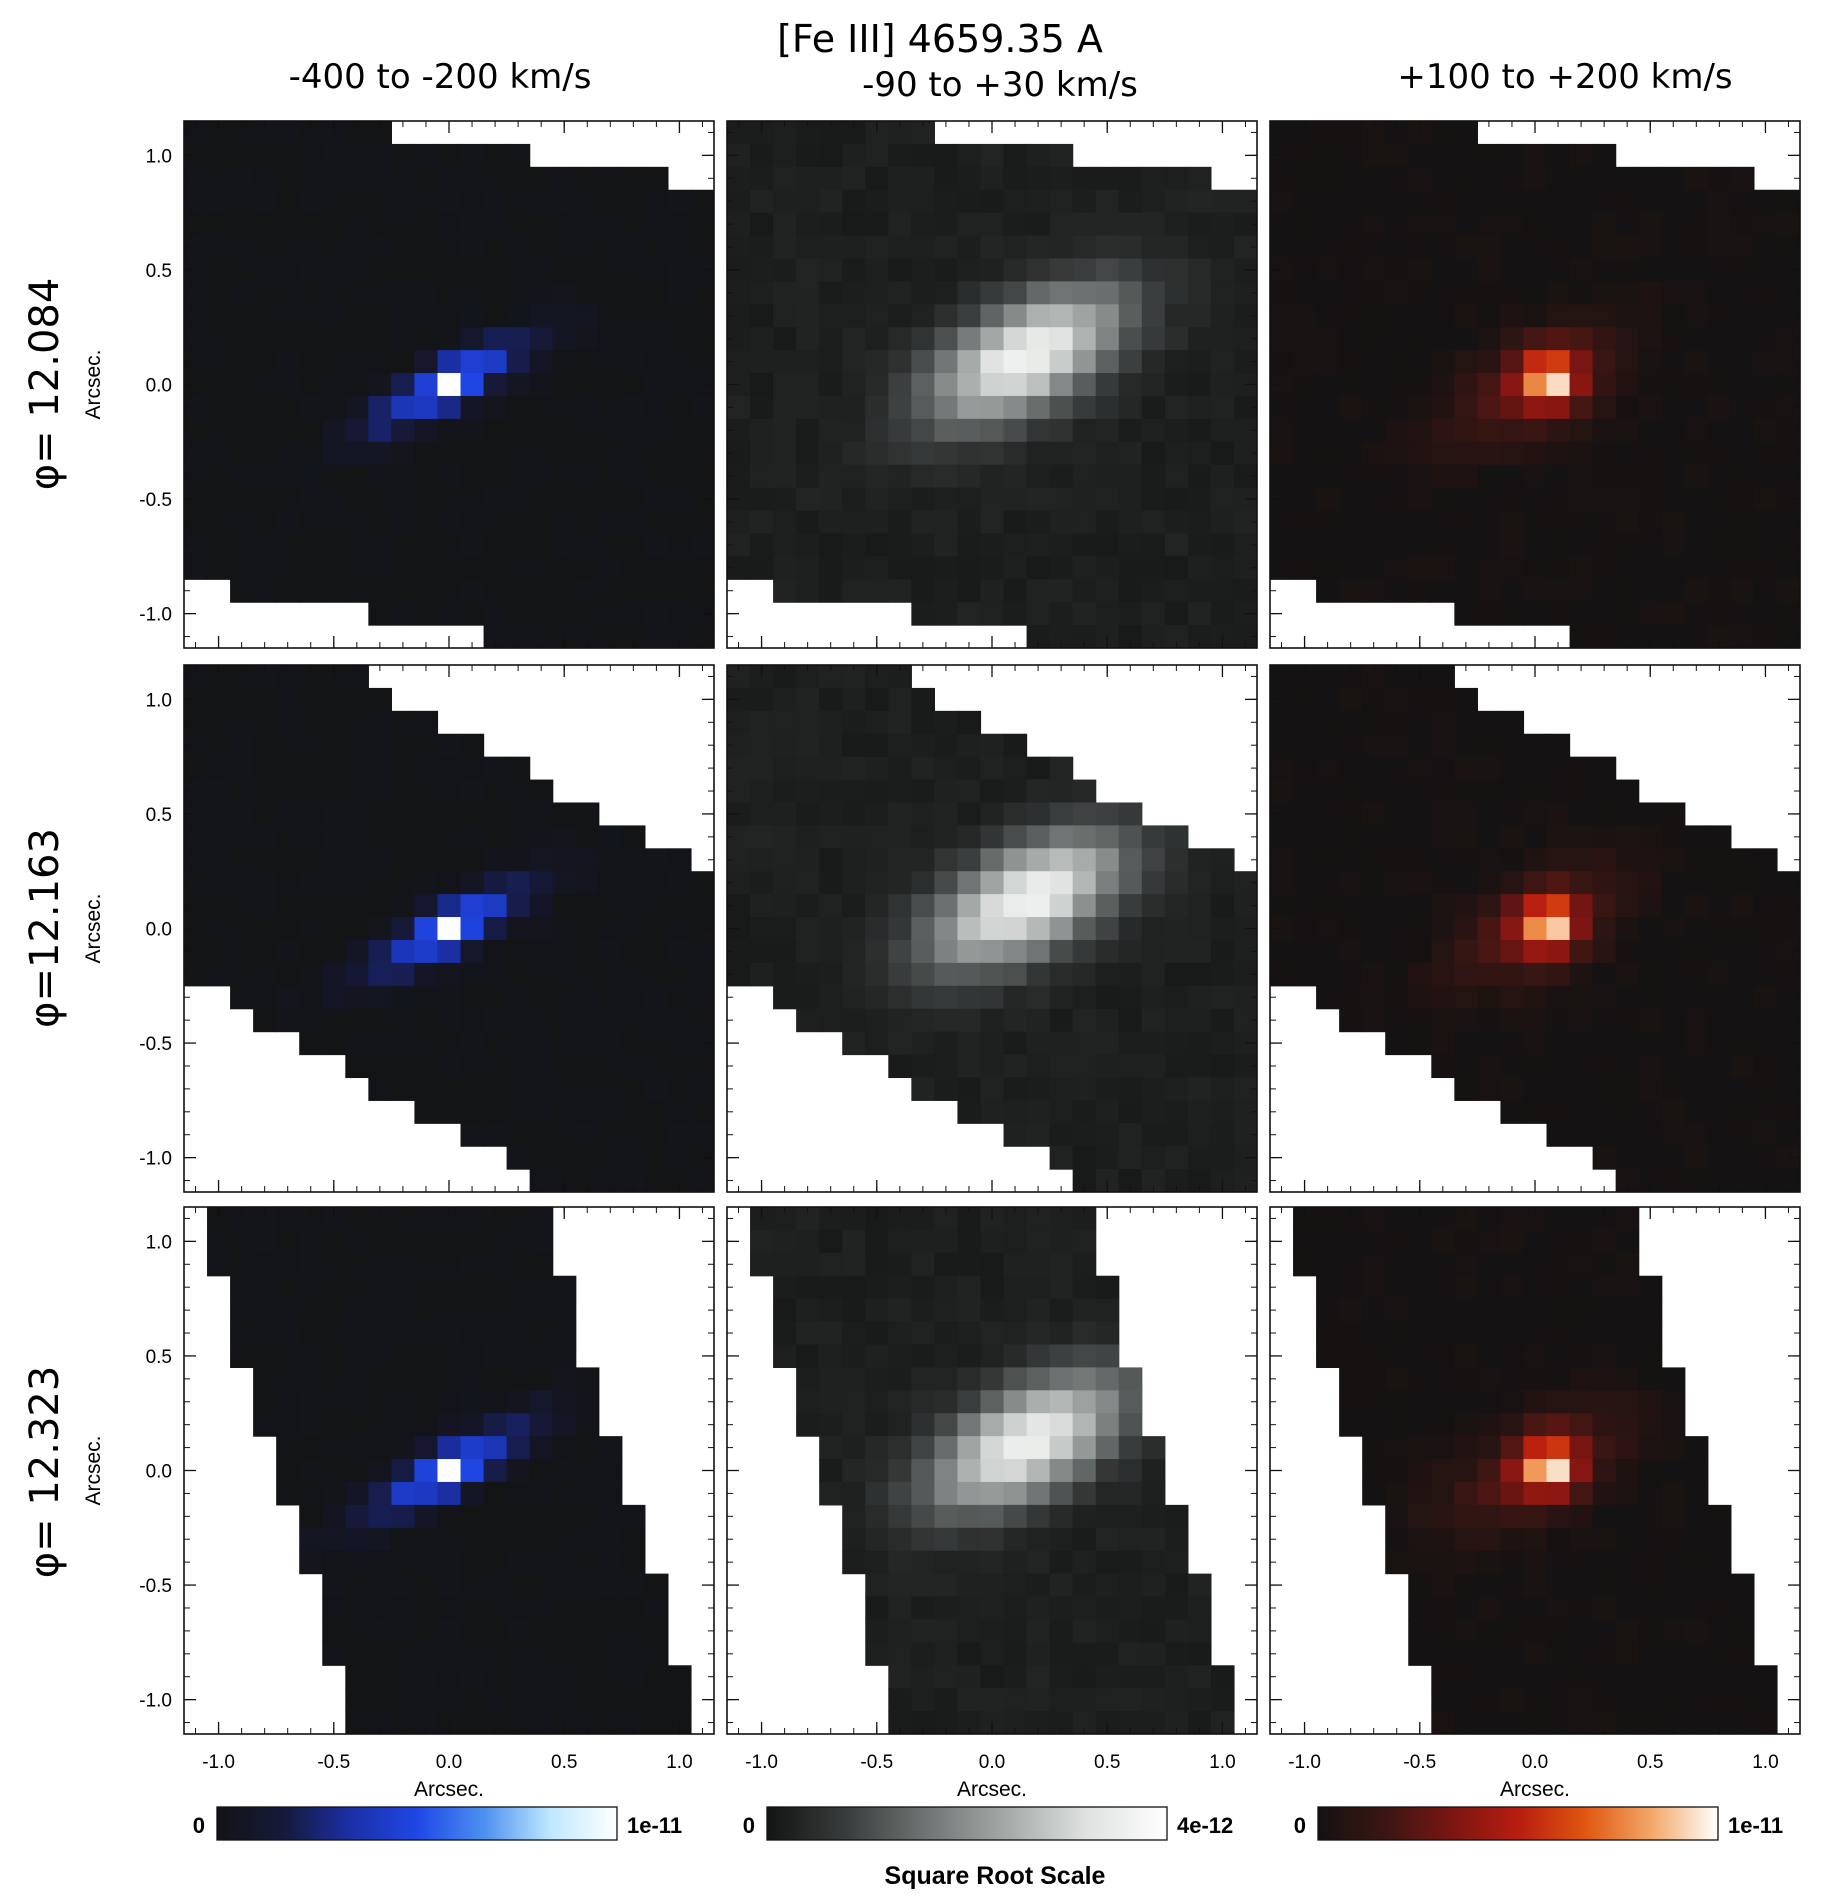 The image size is (1827, 1904). I want to click on panel-r1-c2, so click(992, 384).